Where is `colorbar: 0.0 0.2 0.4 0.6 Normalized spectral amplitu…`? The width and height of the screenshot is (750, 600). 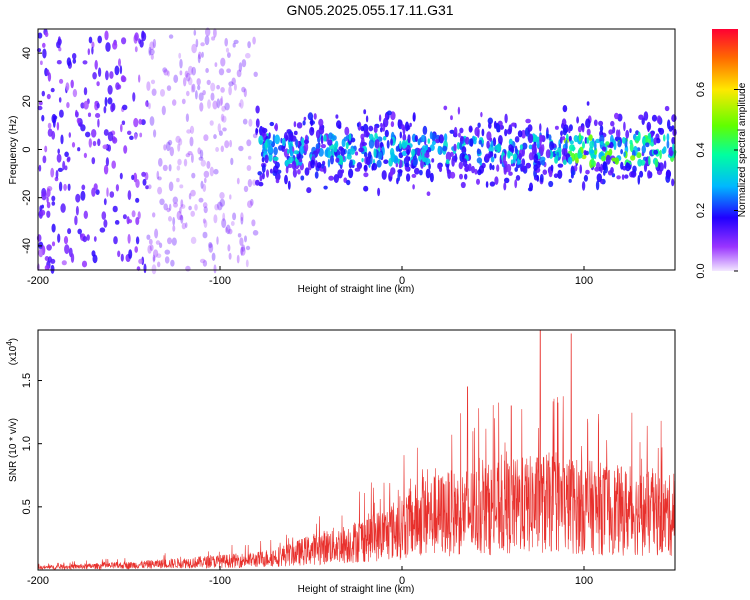
colorbar: 0.0 0.2 0.4 0.6 Normalized spectral amplitu… is located at coordinates (721, 154).